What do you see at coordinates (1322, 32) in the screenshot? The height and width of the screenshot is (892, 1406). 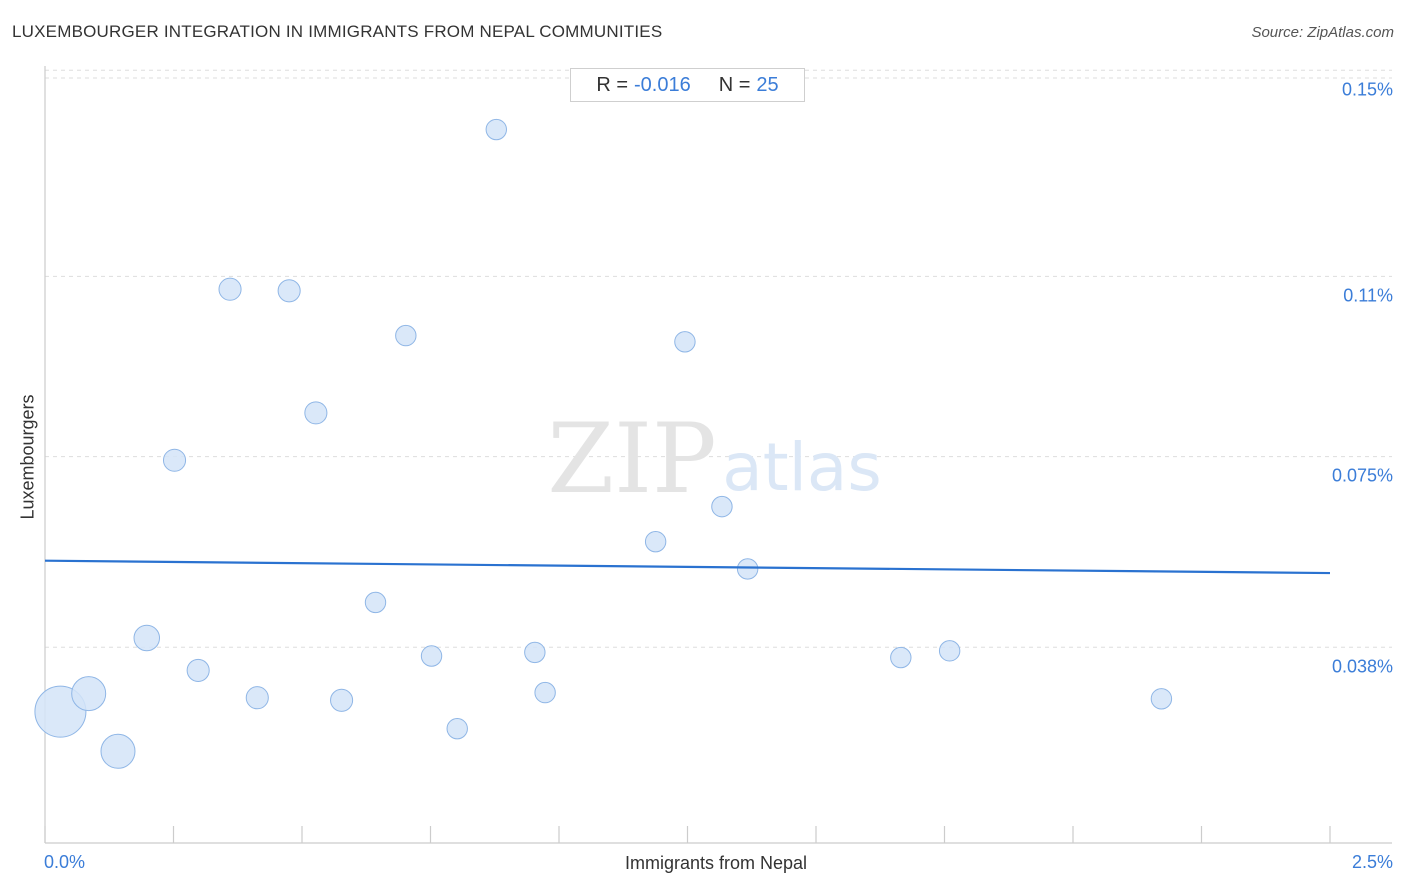 I see `source-label: Source: ZipAtlas.com` at bounding box center [1322, 32].